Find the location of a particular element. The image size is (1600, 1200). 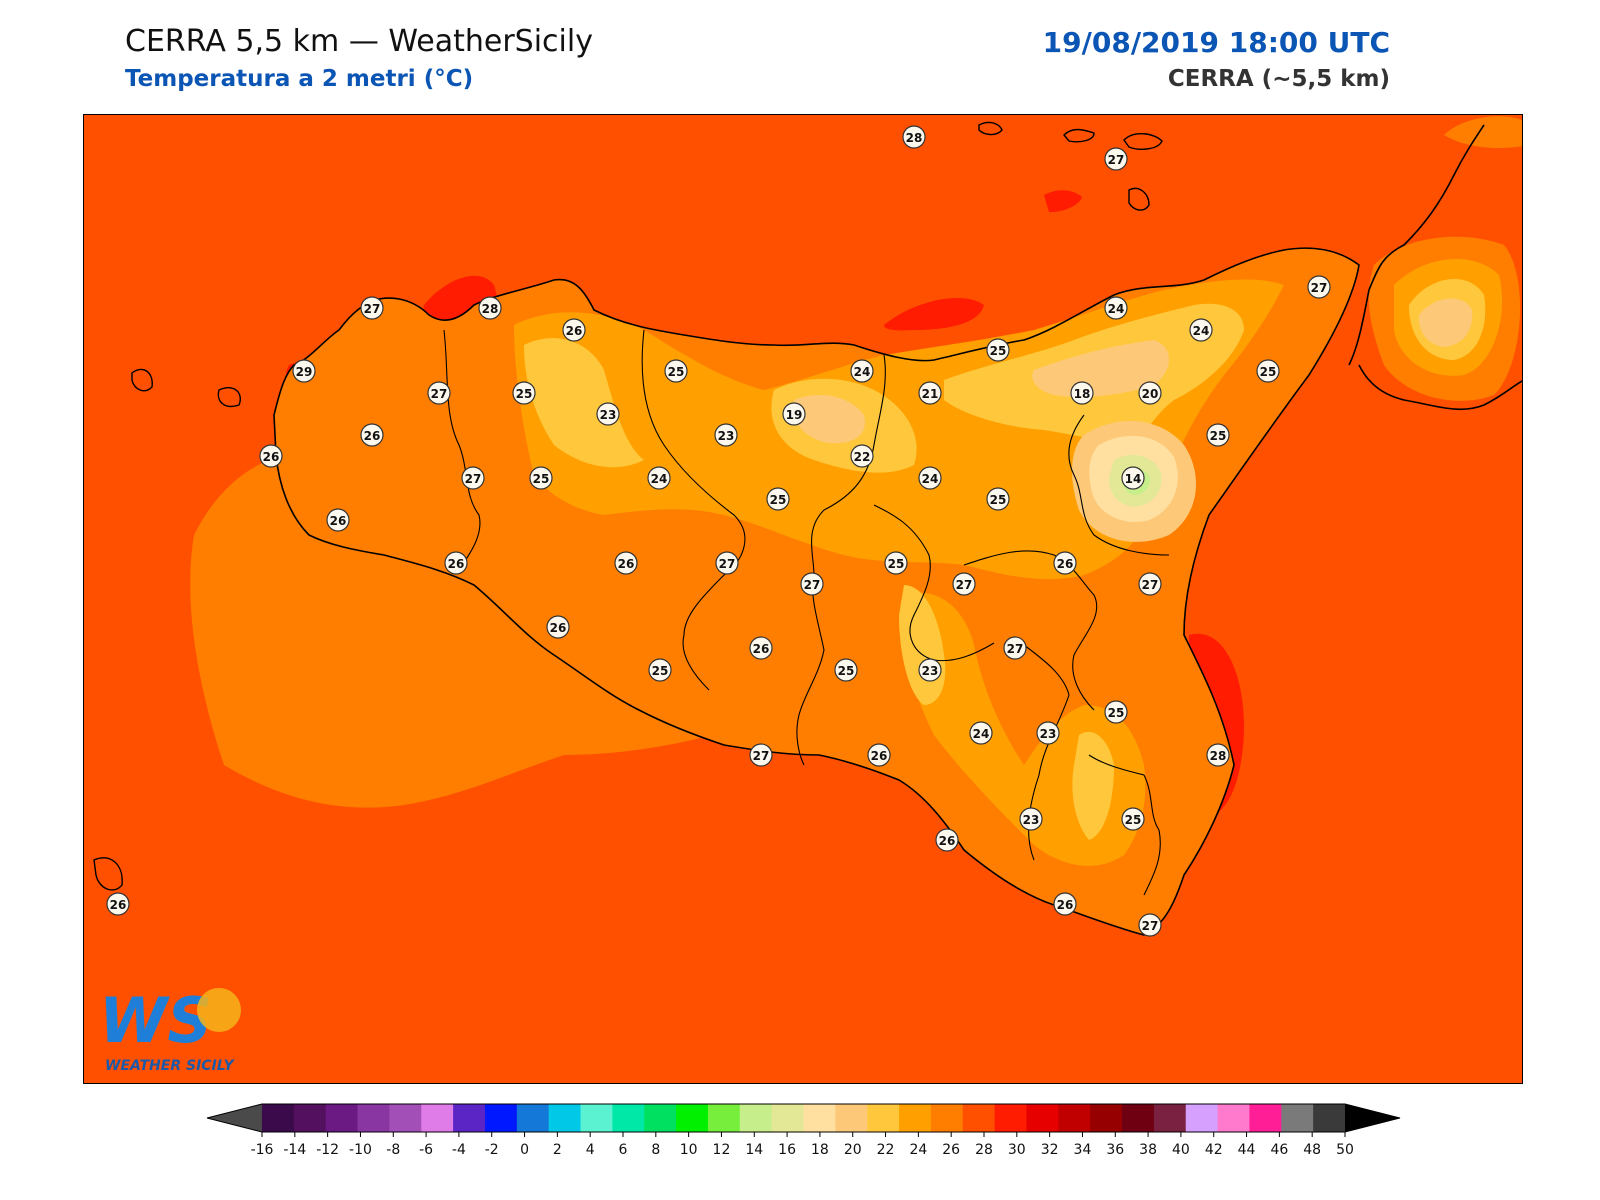

station-trapani: 29 is located at coordinates (304, 371).